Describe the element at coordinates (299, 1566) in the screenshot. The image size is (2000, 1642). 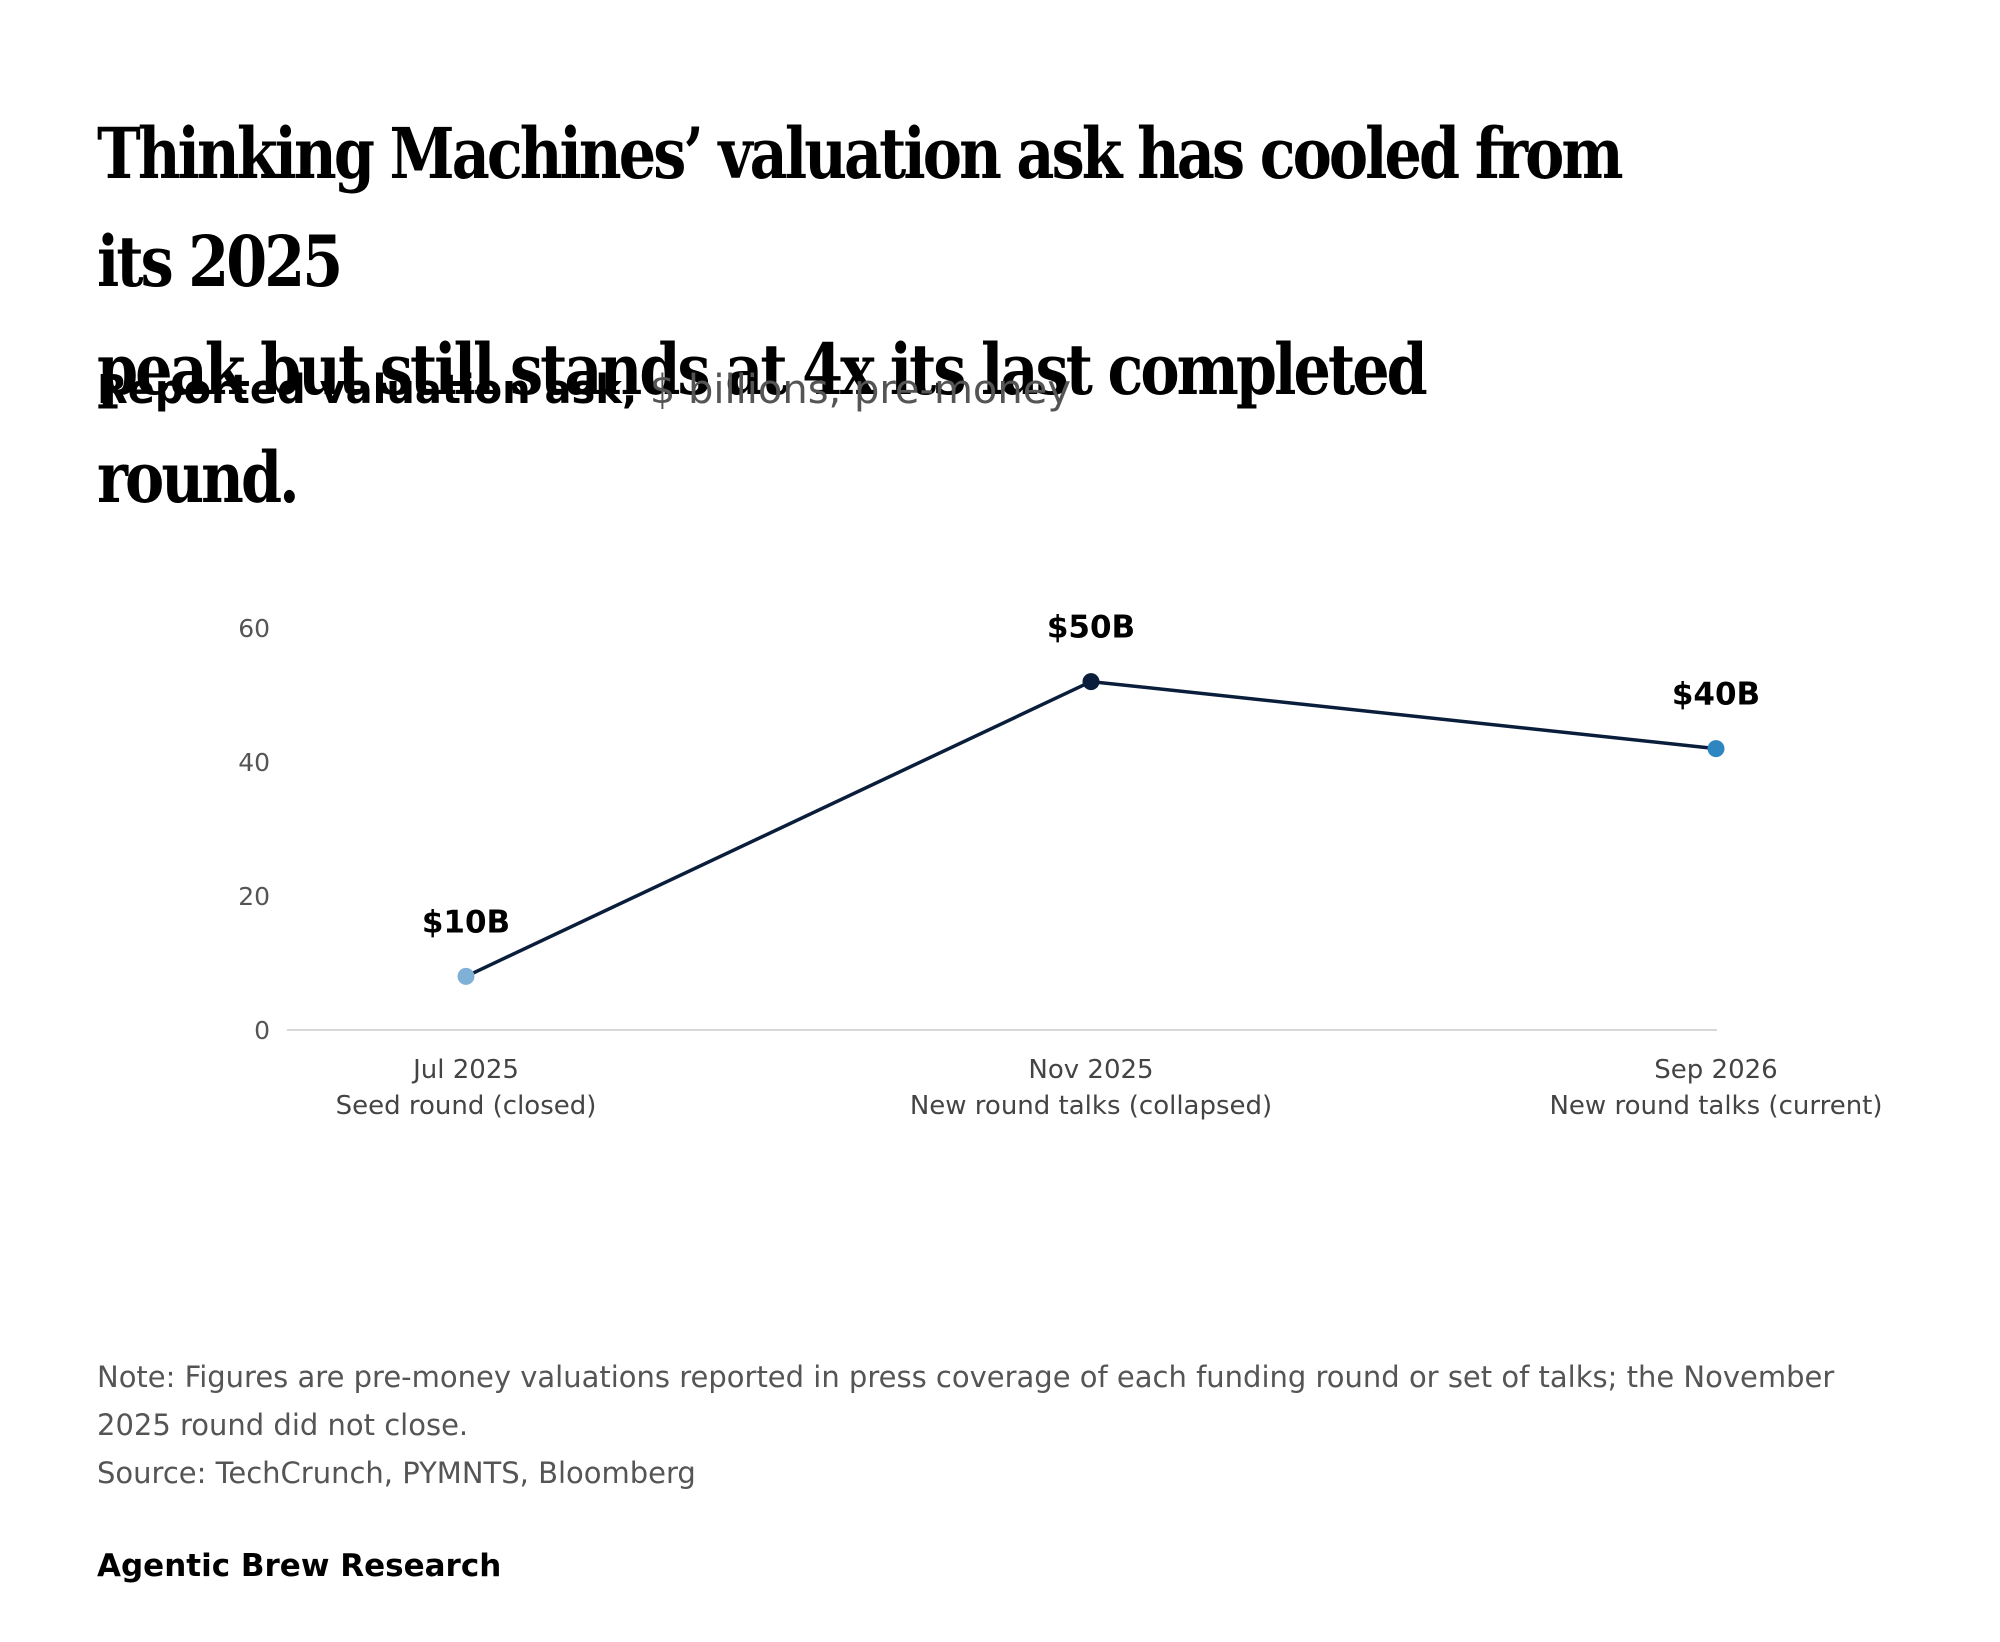
I see `brand-credit: Agentic Brew Research` at that location.